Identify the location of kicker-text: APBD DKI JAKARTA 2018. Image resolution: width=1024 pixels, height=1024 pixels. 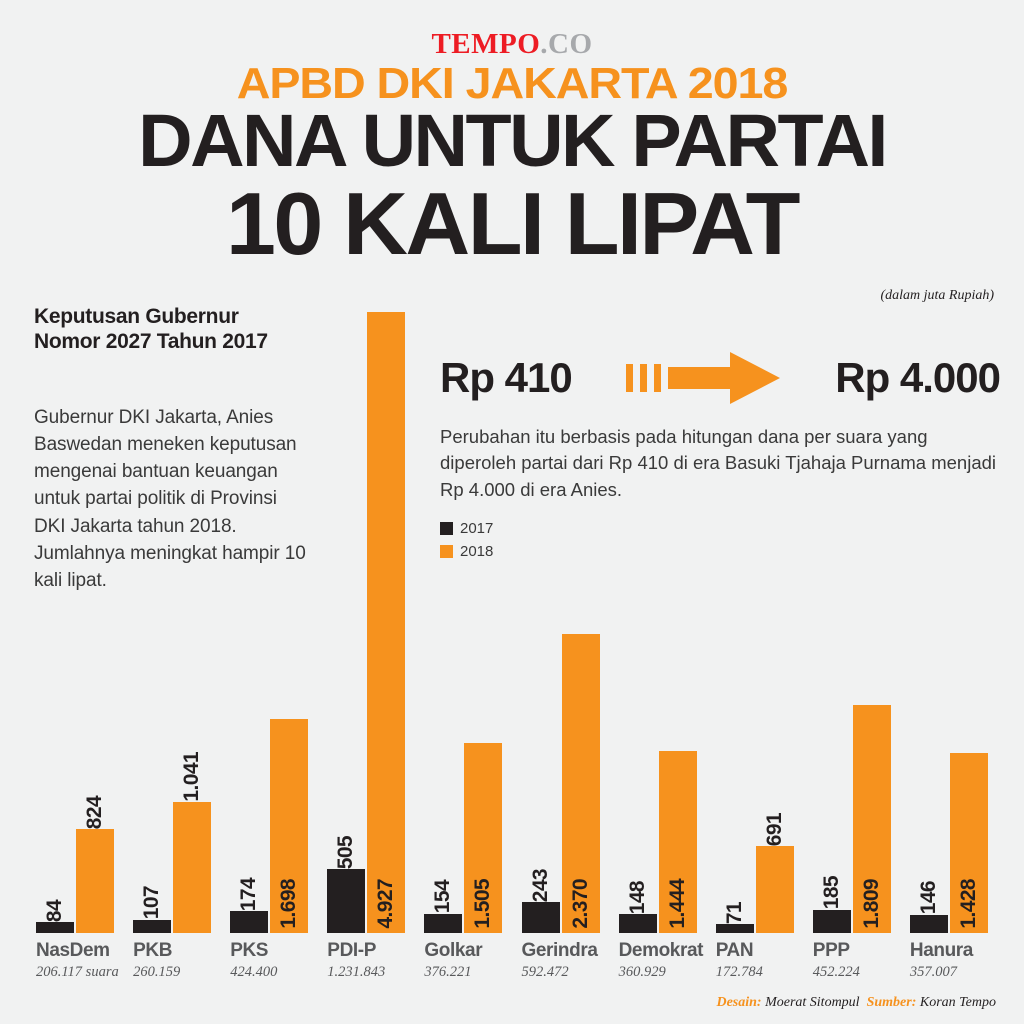
(512, 83).